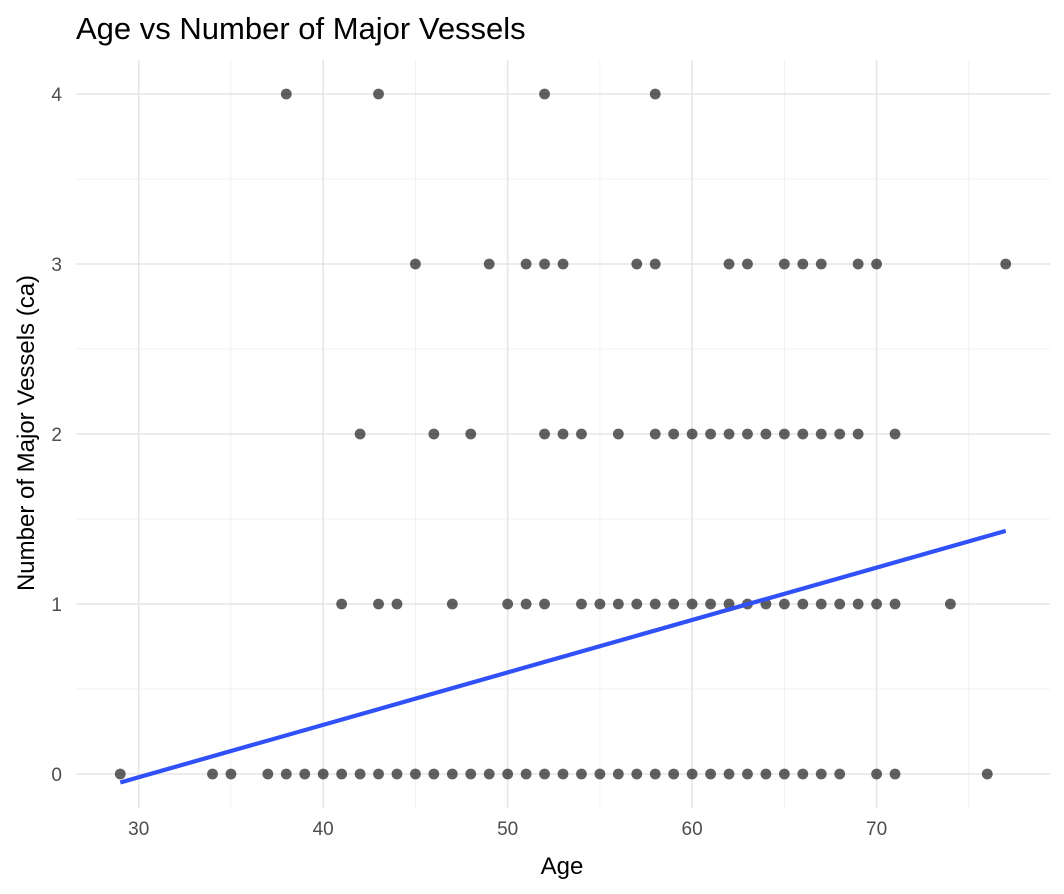 This screenshot has height=894, width=1064. I want to click on y-tick-label: 1, so click(56, 605).